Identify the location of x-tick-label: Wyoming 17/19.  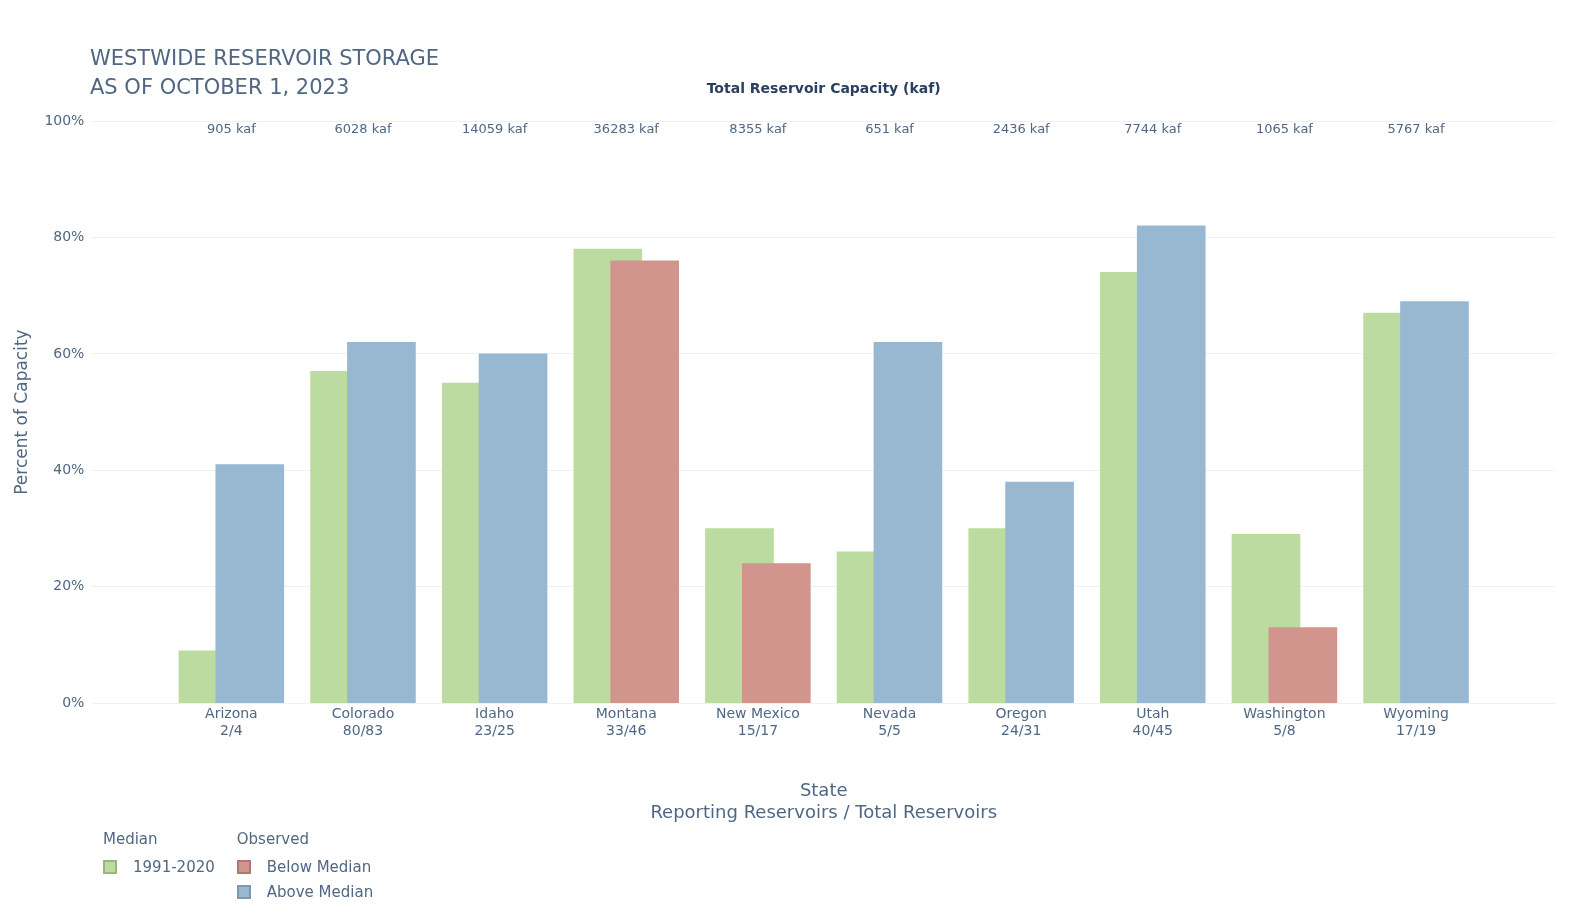
(1416, 722).